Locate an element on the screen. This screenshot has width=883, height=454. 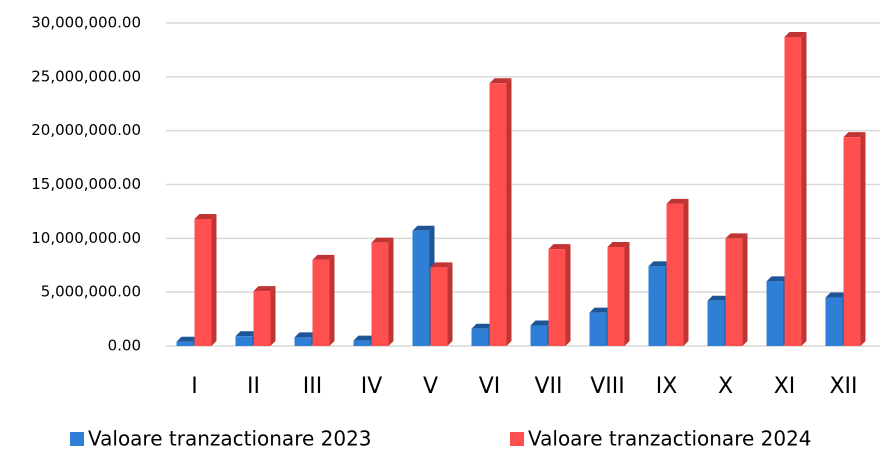
x-tick-label: IX is located at coordinates (667, 386).